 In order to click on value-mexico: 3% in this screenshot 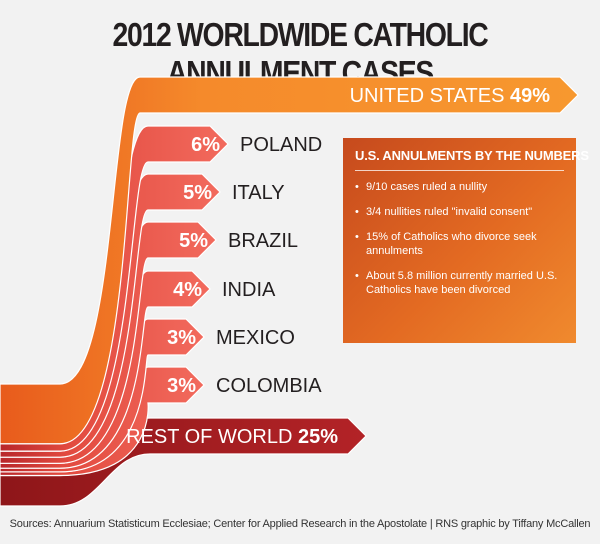, I will do `click(181, 338)`.